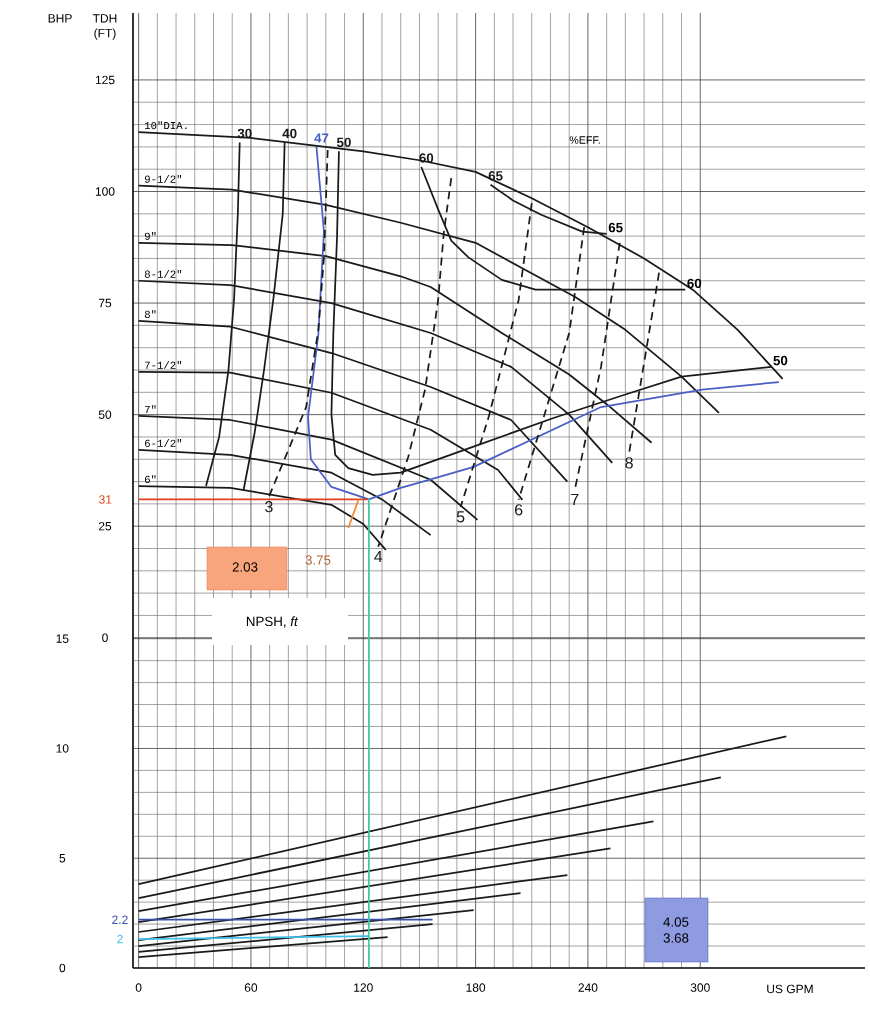 This screenshot has height=1010, width=870. Describe the element at coordinates (790, 989) in the screenshot. I see `x-axis-title: US GPM` at that location.